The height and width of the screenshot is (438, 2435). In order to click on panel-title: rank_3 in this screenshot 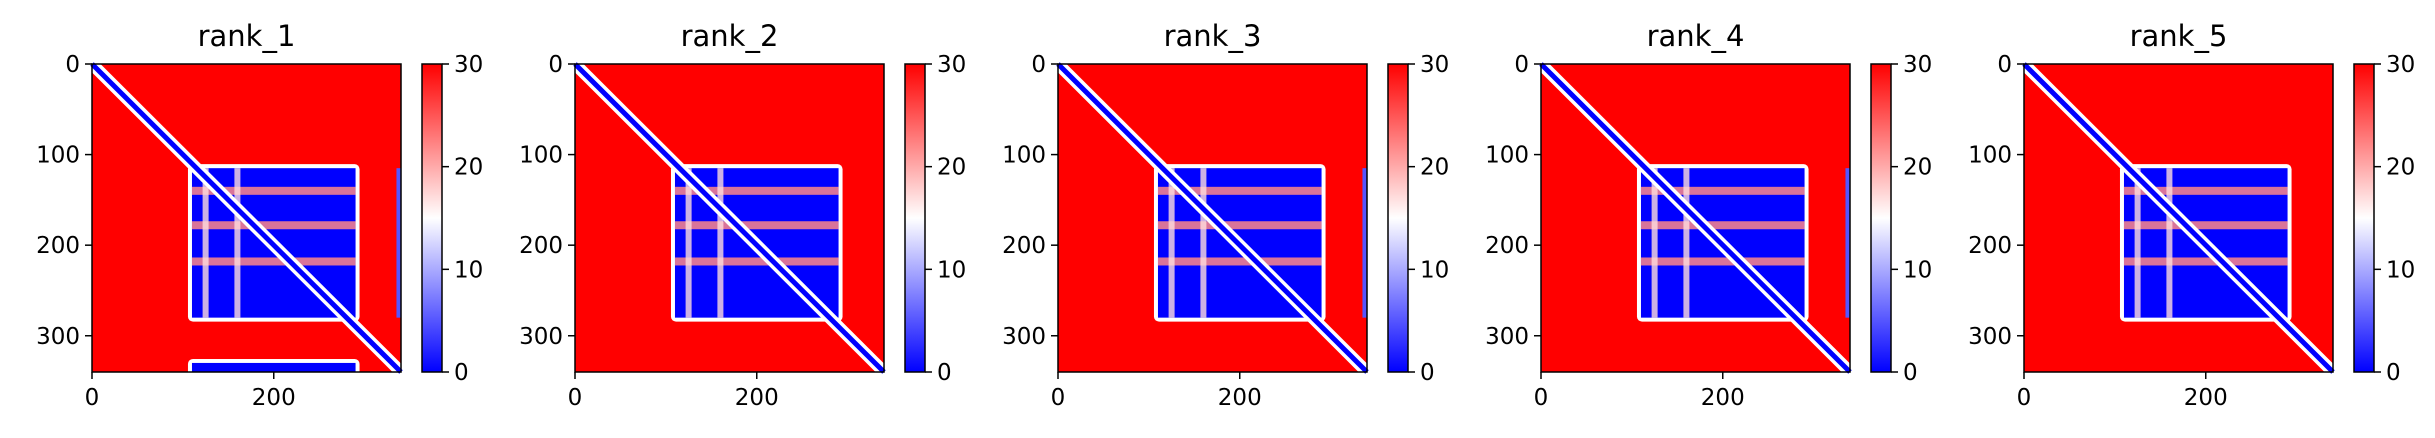, I will do `click(1213, 36)`.